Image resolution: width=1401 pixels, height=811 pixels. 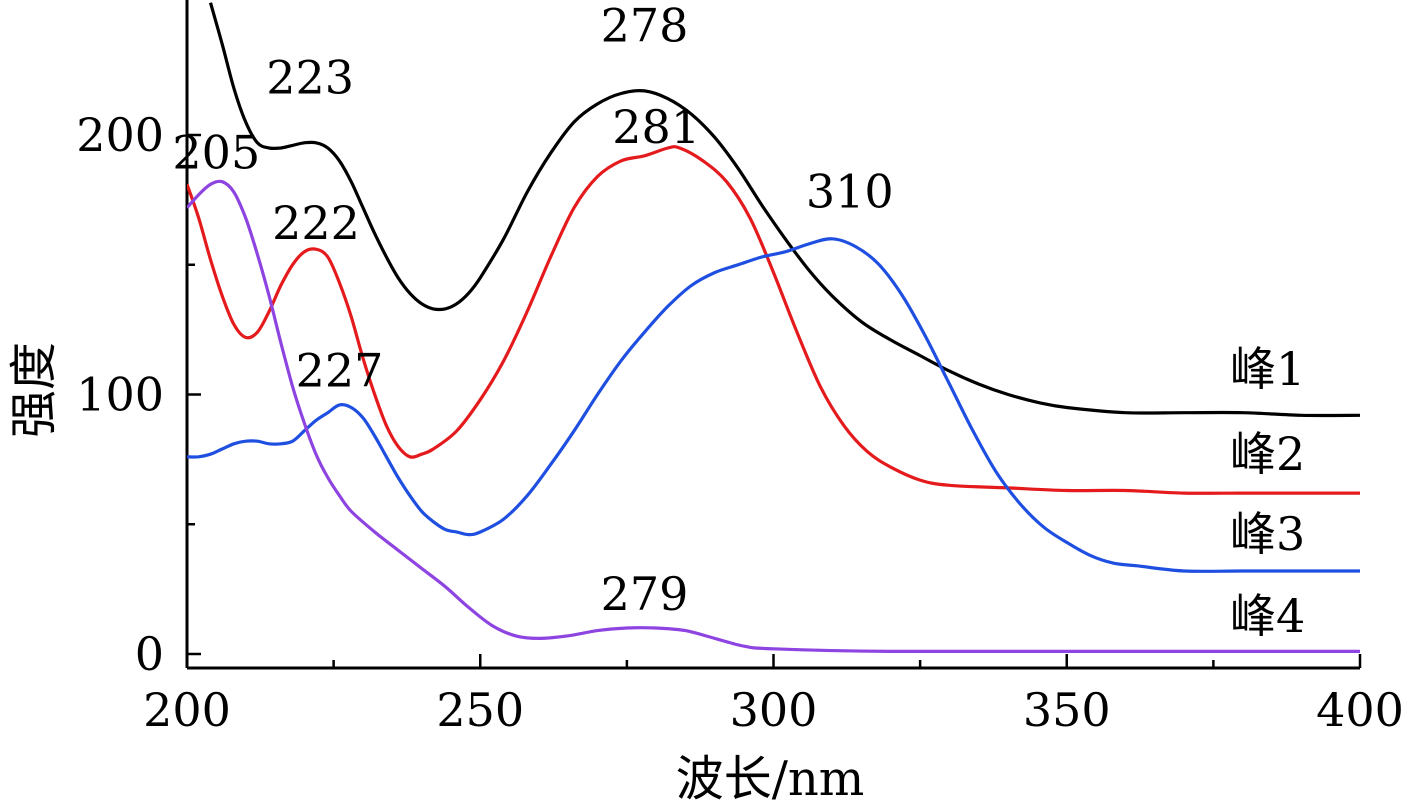 What do you see at coordinates (645, 594) in the screenshot?
I see `peak-label: 279` at bounding box center [645, 594].